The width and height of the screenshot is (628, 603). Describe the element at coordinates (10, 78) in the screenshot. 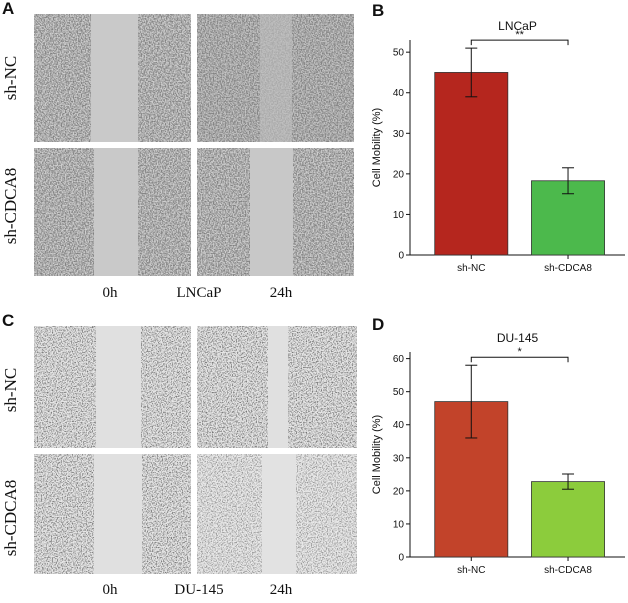

I see `row-label-sh-nc-a: sh-NC` at that location.